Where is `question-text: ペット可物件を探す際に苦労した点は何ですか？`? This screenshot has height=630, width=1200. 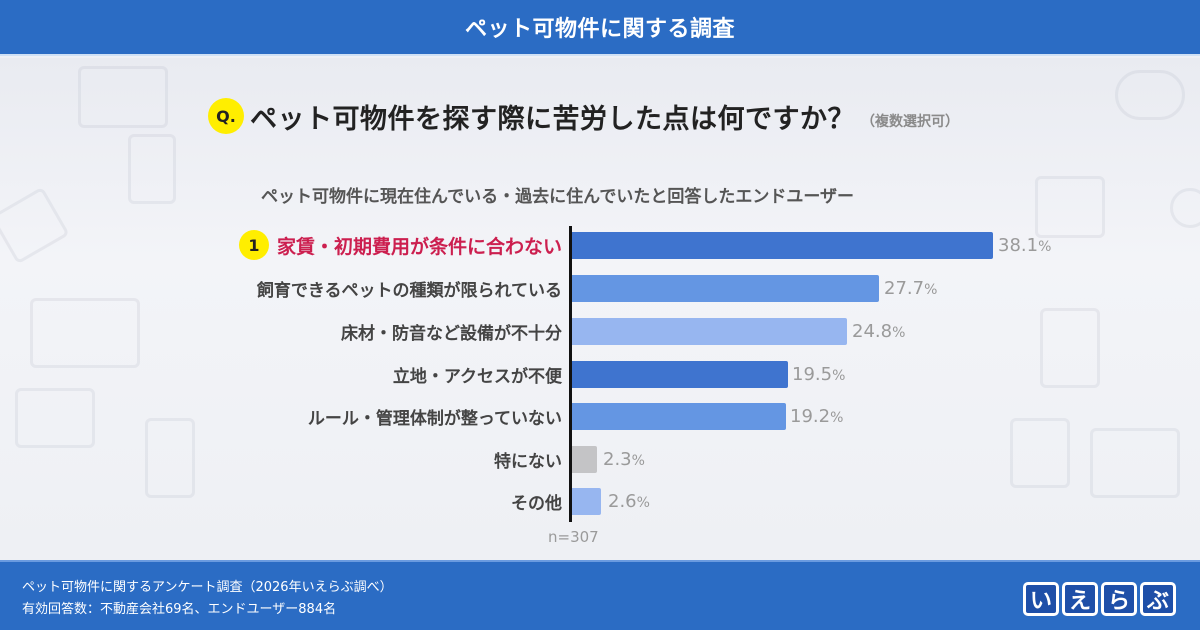 question-text: ペット可物件を探す際に苦労した点は何ですか？ is located at coordinates (552, 119).